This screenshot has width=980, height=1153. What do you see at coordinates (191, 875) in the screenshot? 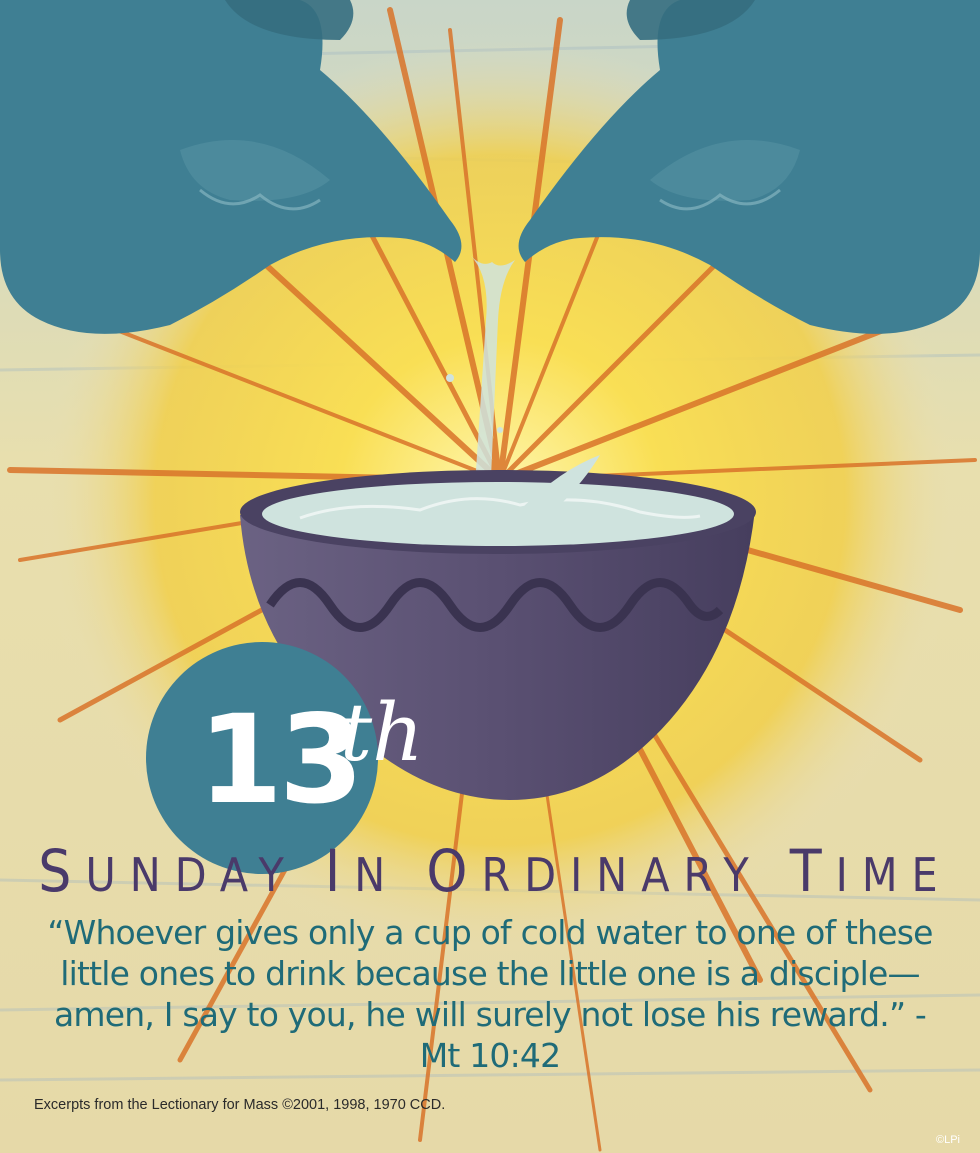
I see `title-rest: unday` at bounding box center [191, 875].